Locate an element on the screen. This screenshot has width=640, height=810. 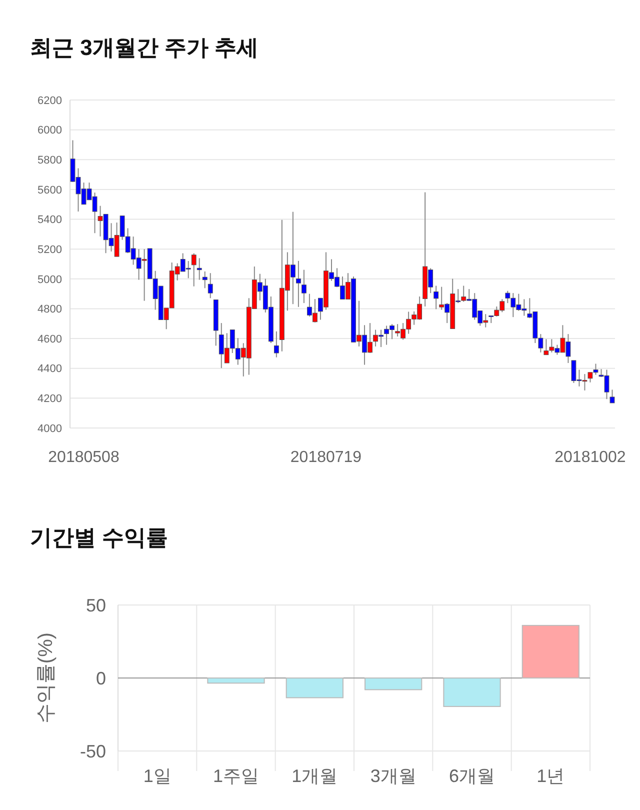
x-tick-label: 3개월 is located at coordinates (393, 776).